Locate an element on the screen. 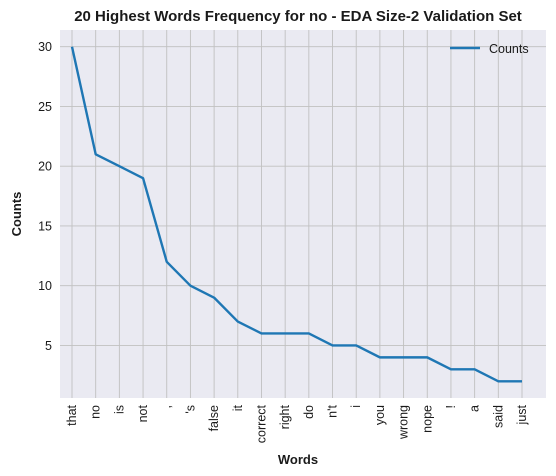  x-tick-label: correct is located at coordinates (261, 423).